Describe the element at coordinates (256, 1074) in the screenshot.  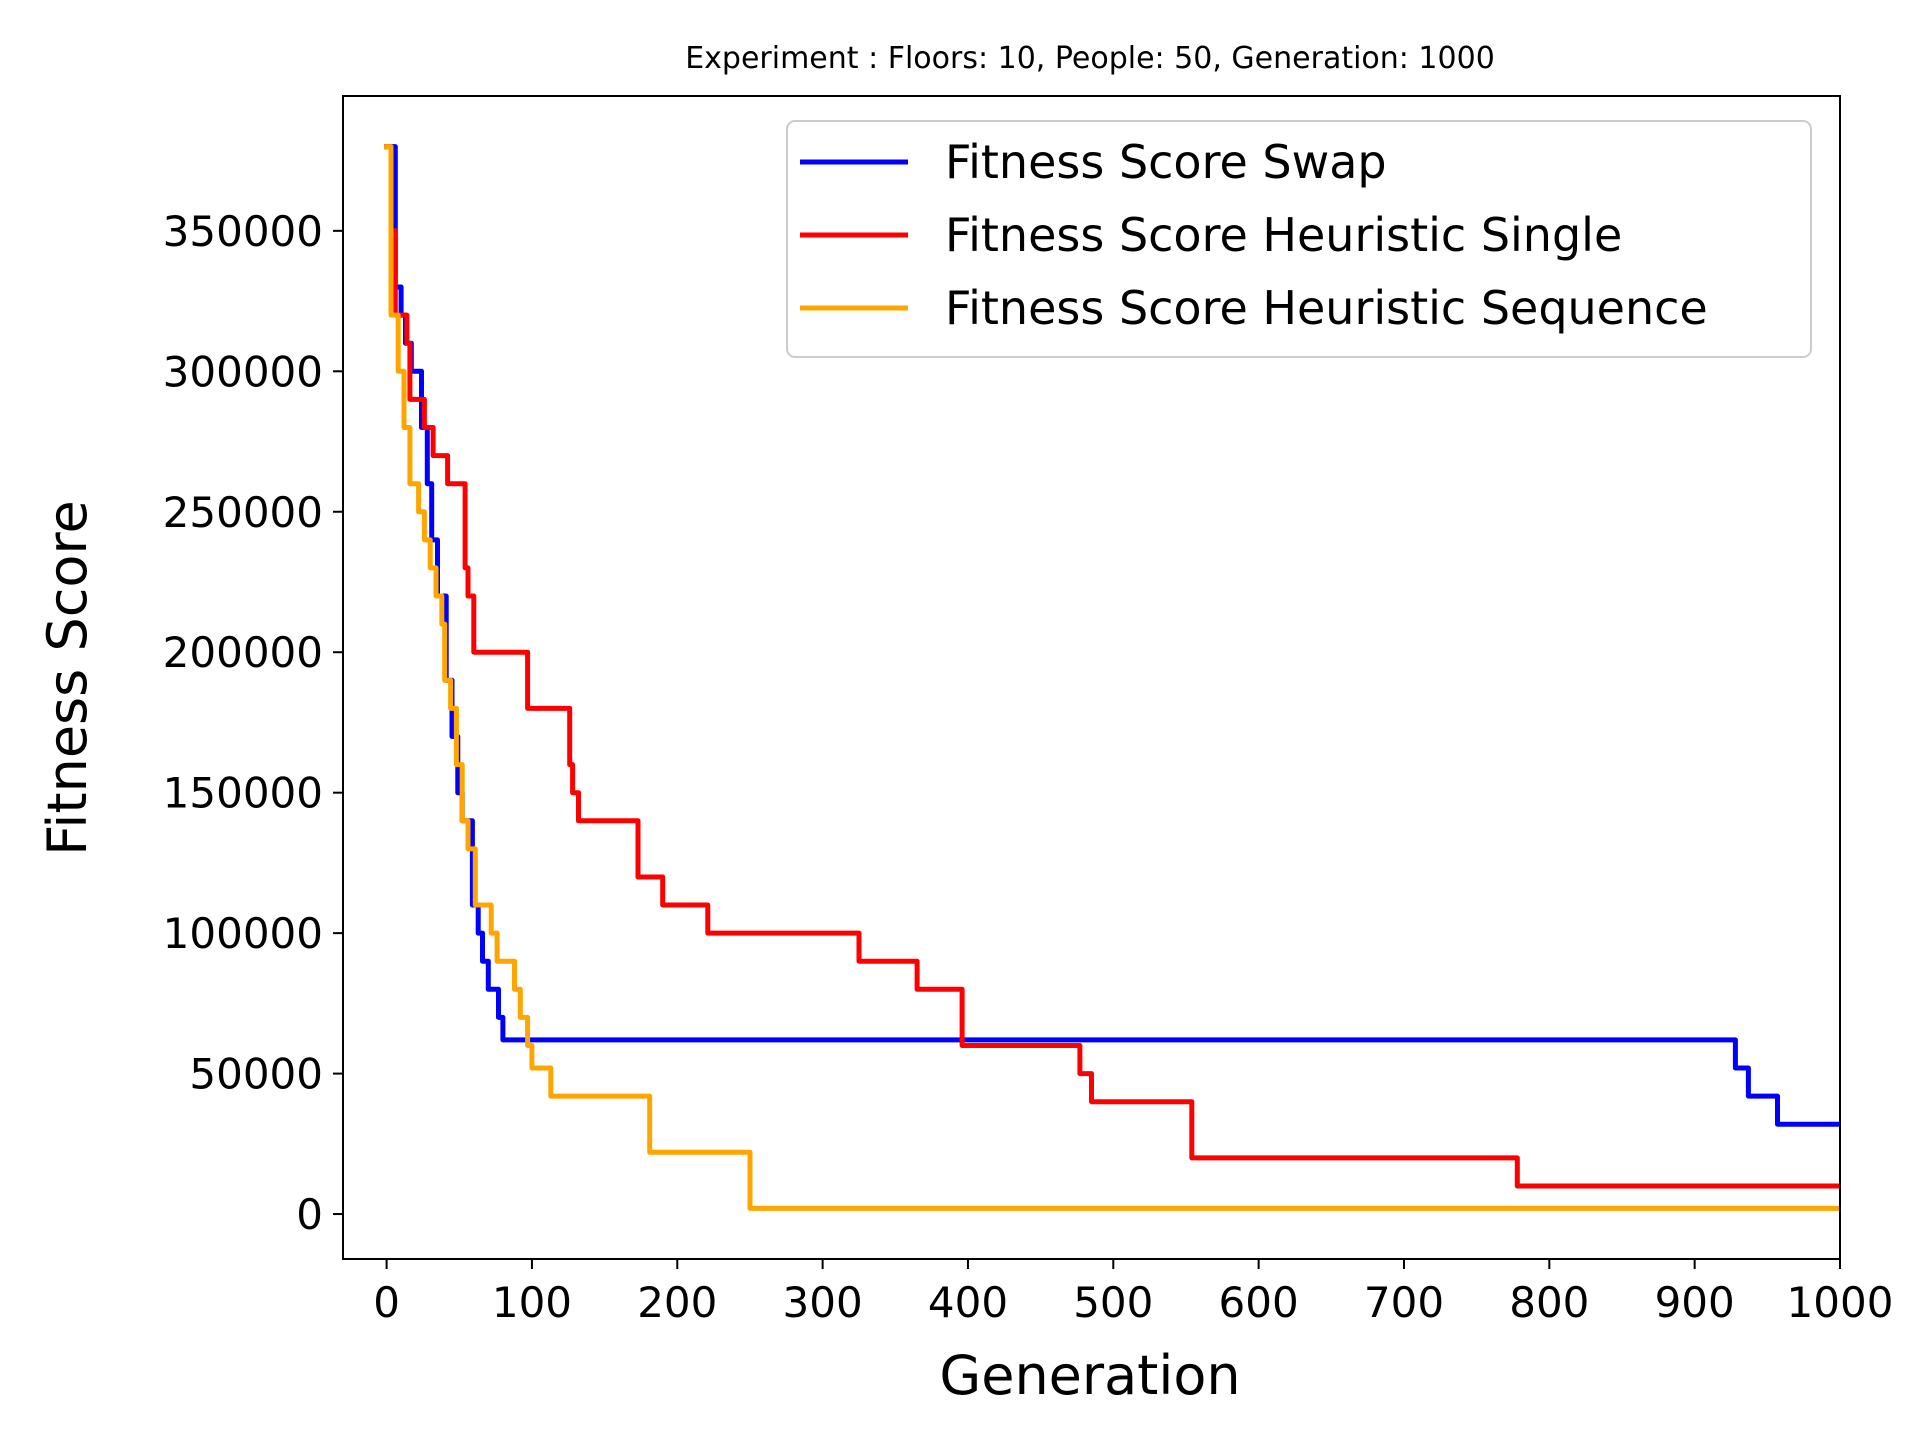
I see `y-tick-label: 50000` at that location.